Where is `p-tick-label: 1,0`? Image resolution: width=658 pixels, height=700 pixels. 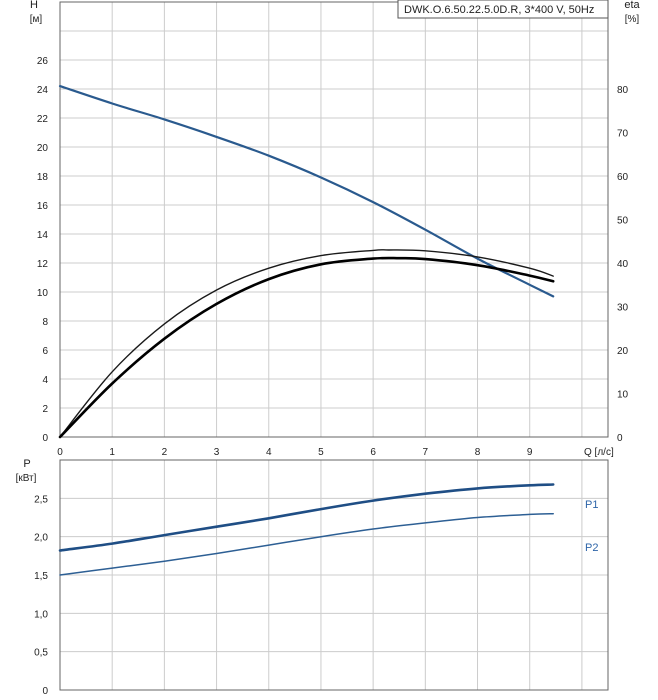
p-tick-label: 1,0 is located at coordinates (41, 614).